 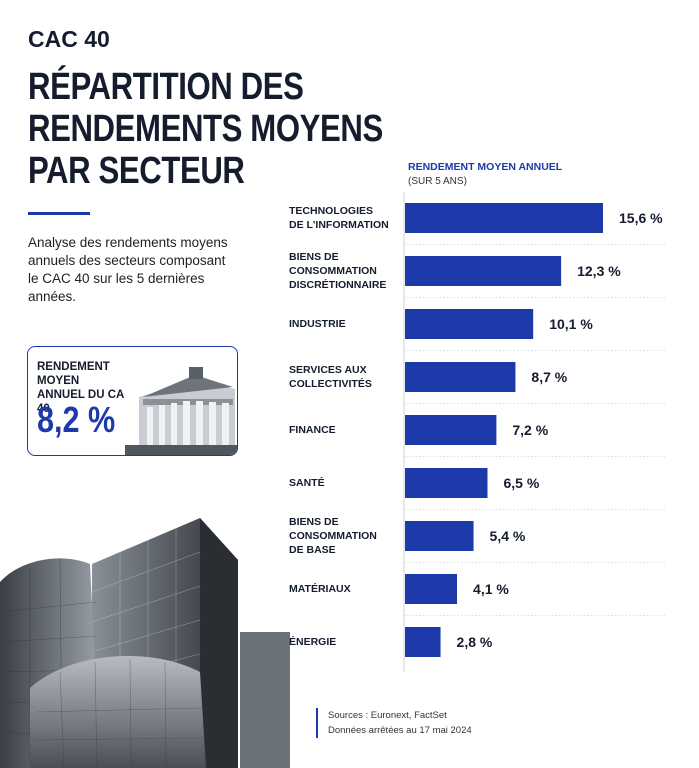 I want to click on title-line: RENDEMENTS MOYENS, so click(x=205, y=129).